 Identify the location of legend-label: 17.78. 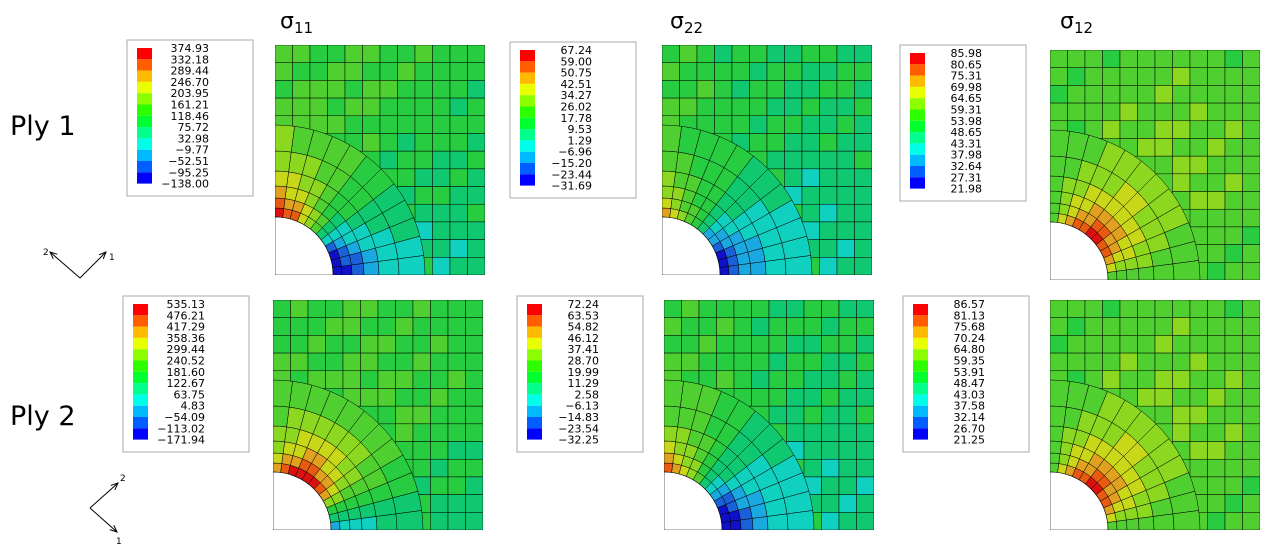
(577, 118).